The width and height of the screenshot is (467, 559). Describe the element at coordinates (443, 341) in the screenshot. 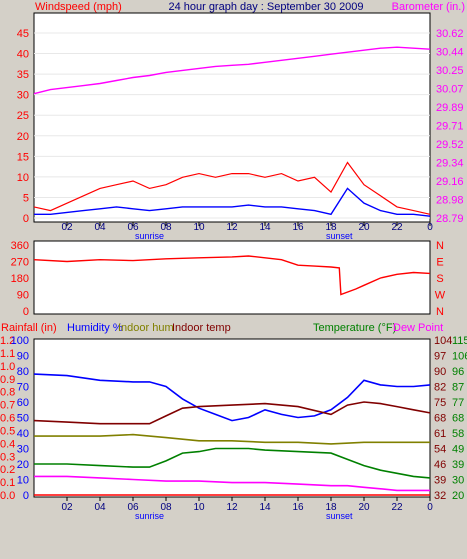

I see `temperature-a-tick-label: 104` at that location.